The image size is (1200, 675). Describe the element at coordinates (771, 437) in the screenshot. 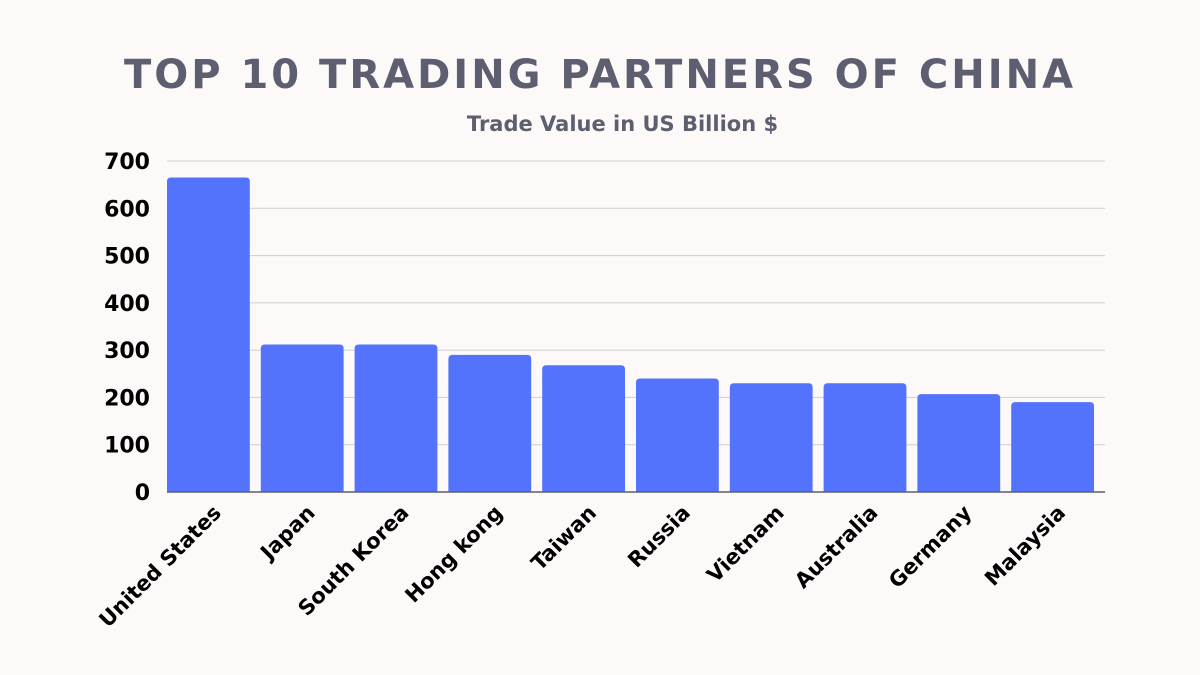

I see `bar-vietnam` at that location.